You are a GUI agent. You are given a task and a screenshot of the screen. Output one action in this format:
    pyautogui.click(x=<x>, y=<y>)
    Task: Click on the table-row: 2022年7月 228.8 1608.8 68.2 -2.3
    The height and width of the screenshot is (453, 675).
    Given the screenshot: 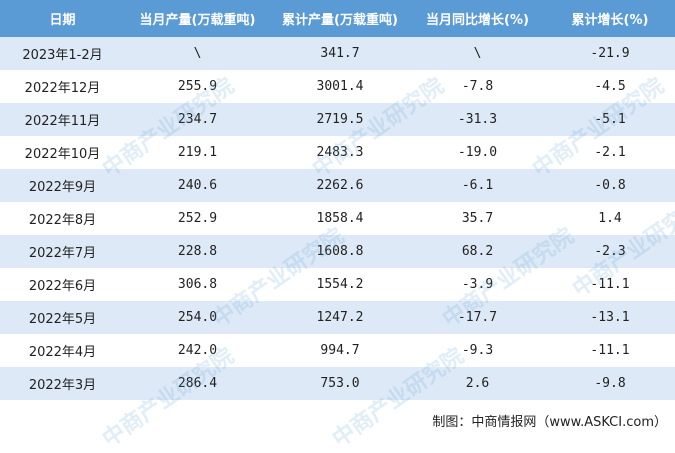 What is the action you would take?
    pyautogui.click(x=337, y=251)
    